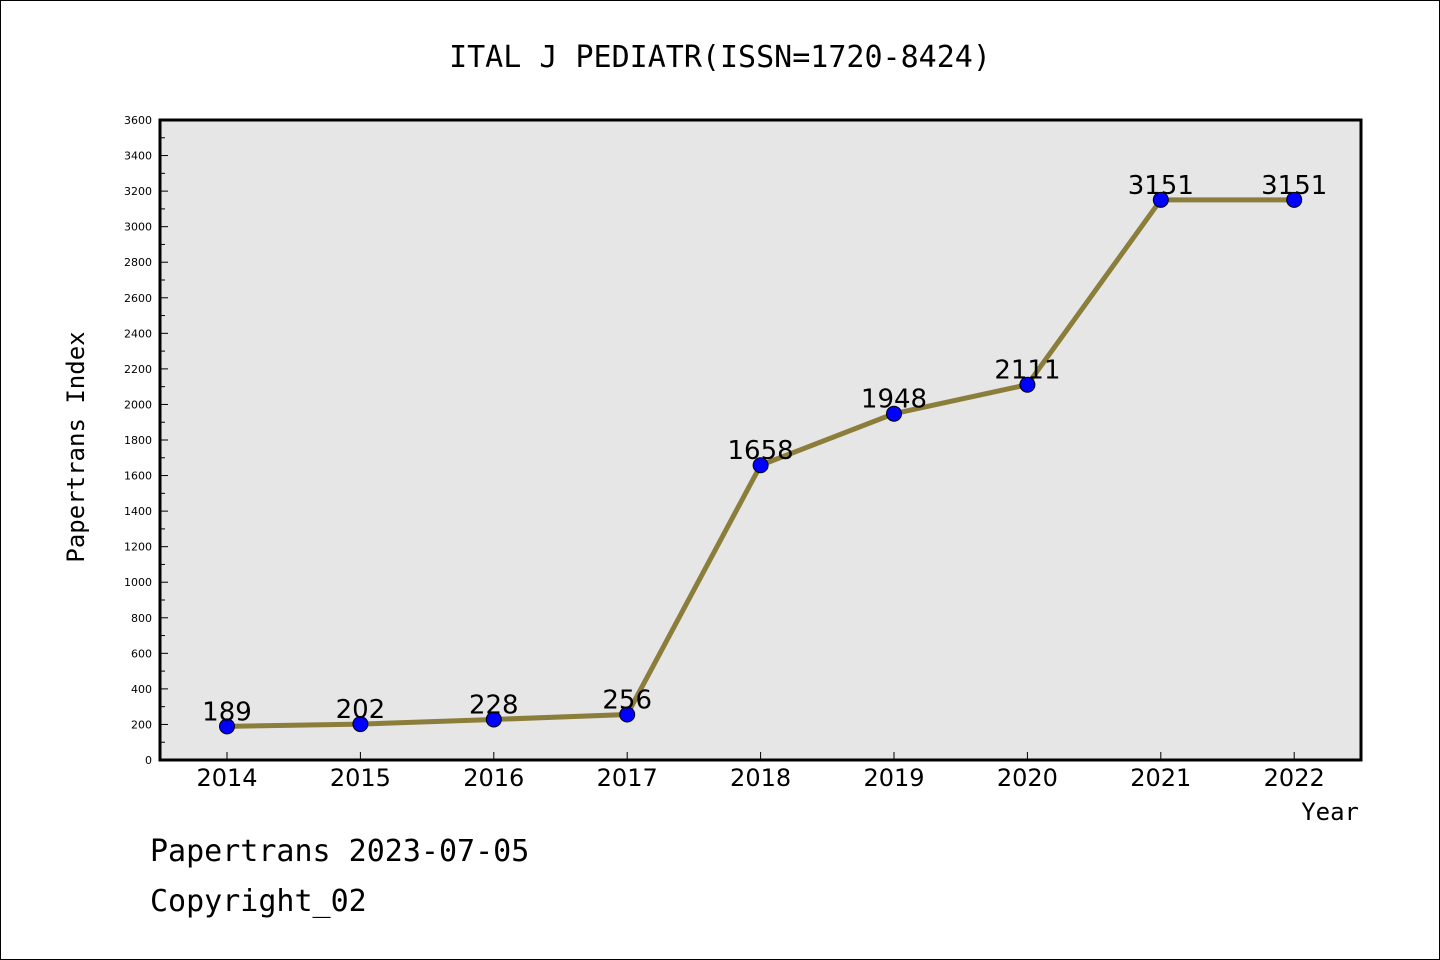 This screenshot has width=1440, height=960. What do you see at coordinates (141, 689) in the screenshot?
I see `y-tick-label: 400` at bounding box center [141, 689].